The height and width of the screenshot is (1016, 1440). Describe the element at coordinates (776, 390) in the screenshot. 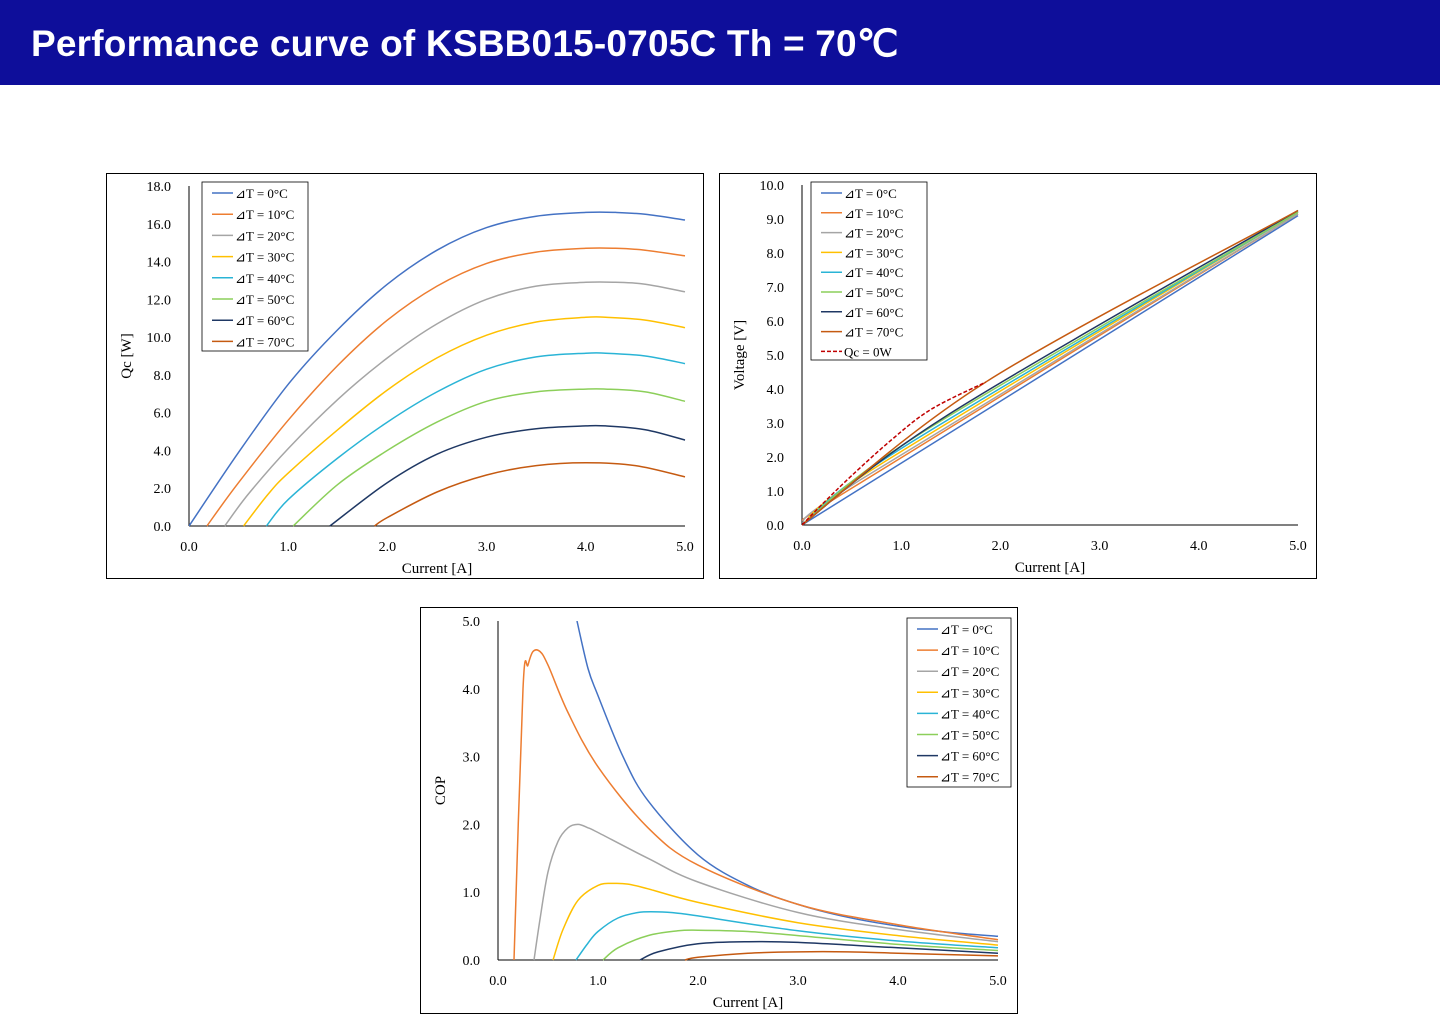

I see `voltage-y-tick-label: 4.0` at that location.